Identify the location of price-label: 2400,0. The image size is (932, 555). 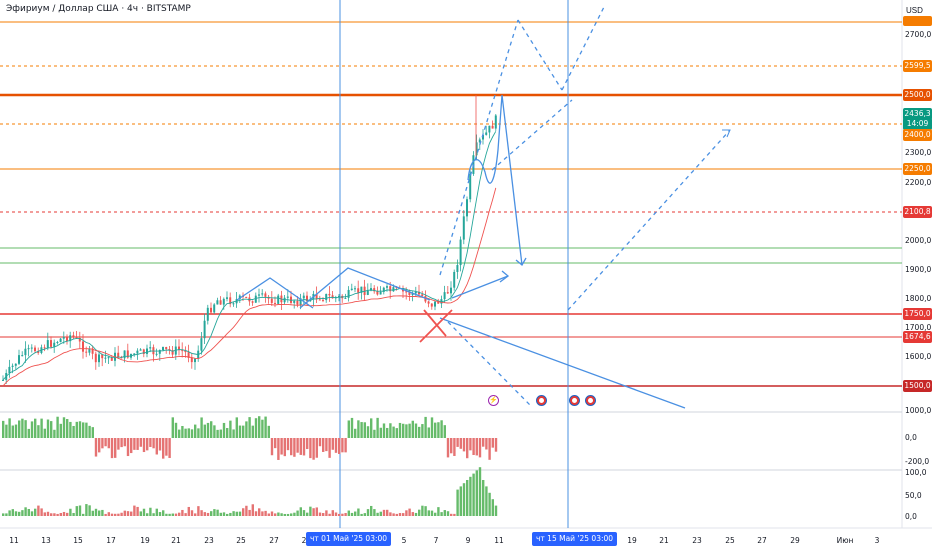
(917, 135).